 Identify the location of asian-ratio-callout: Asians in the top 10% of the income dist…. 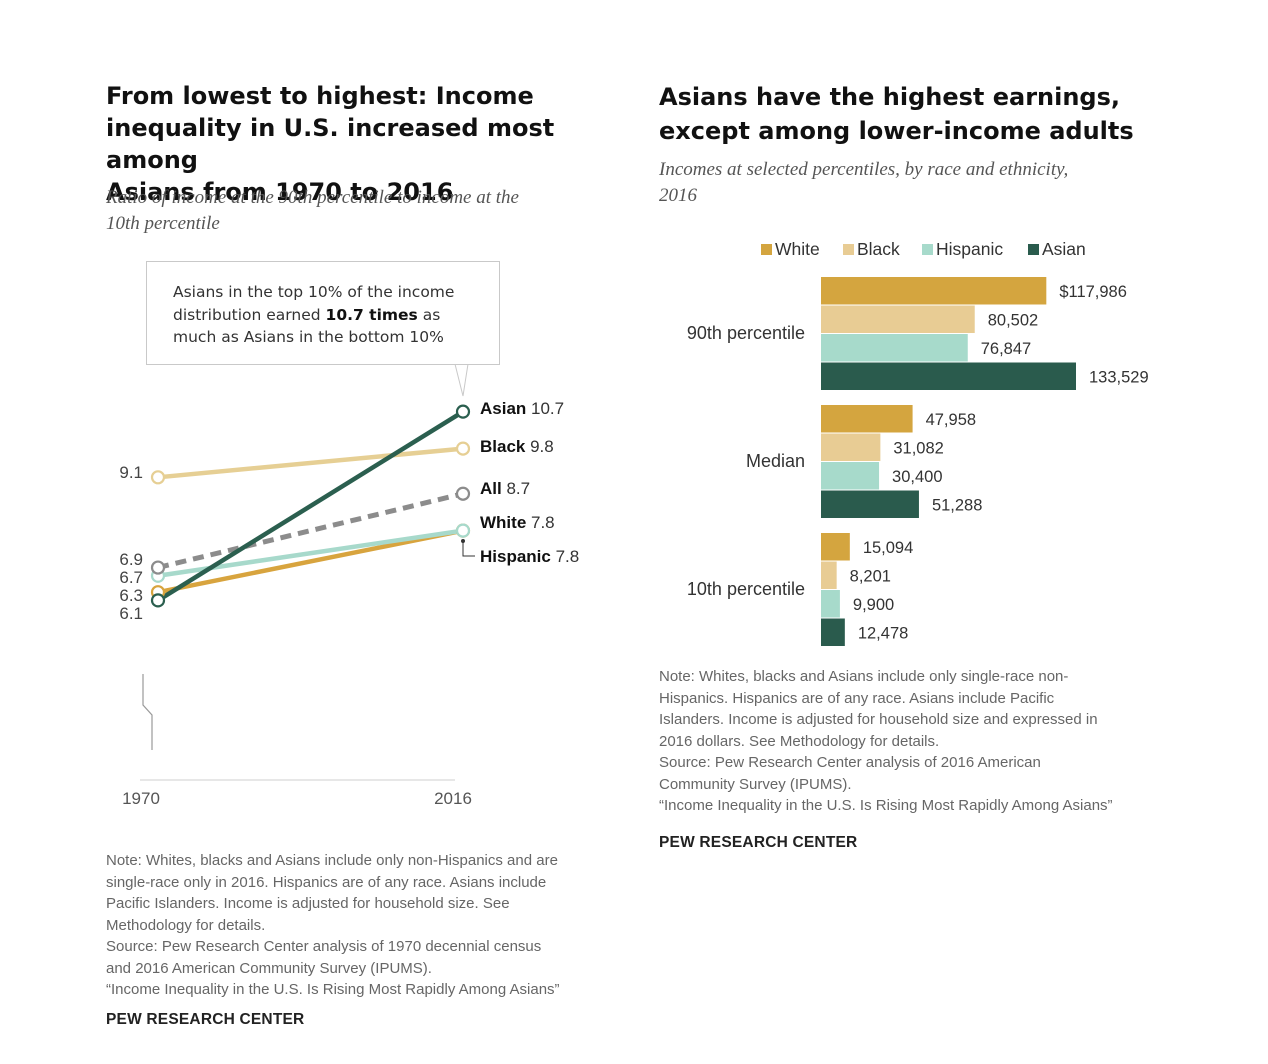
(323, 313).